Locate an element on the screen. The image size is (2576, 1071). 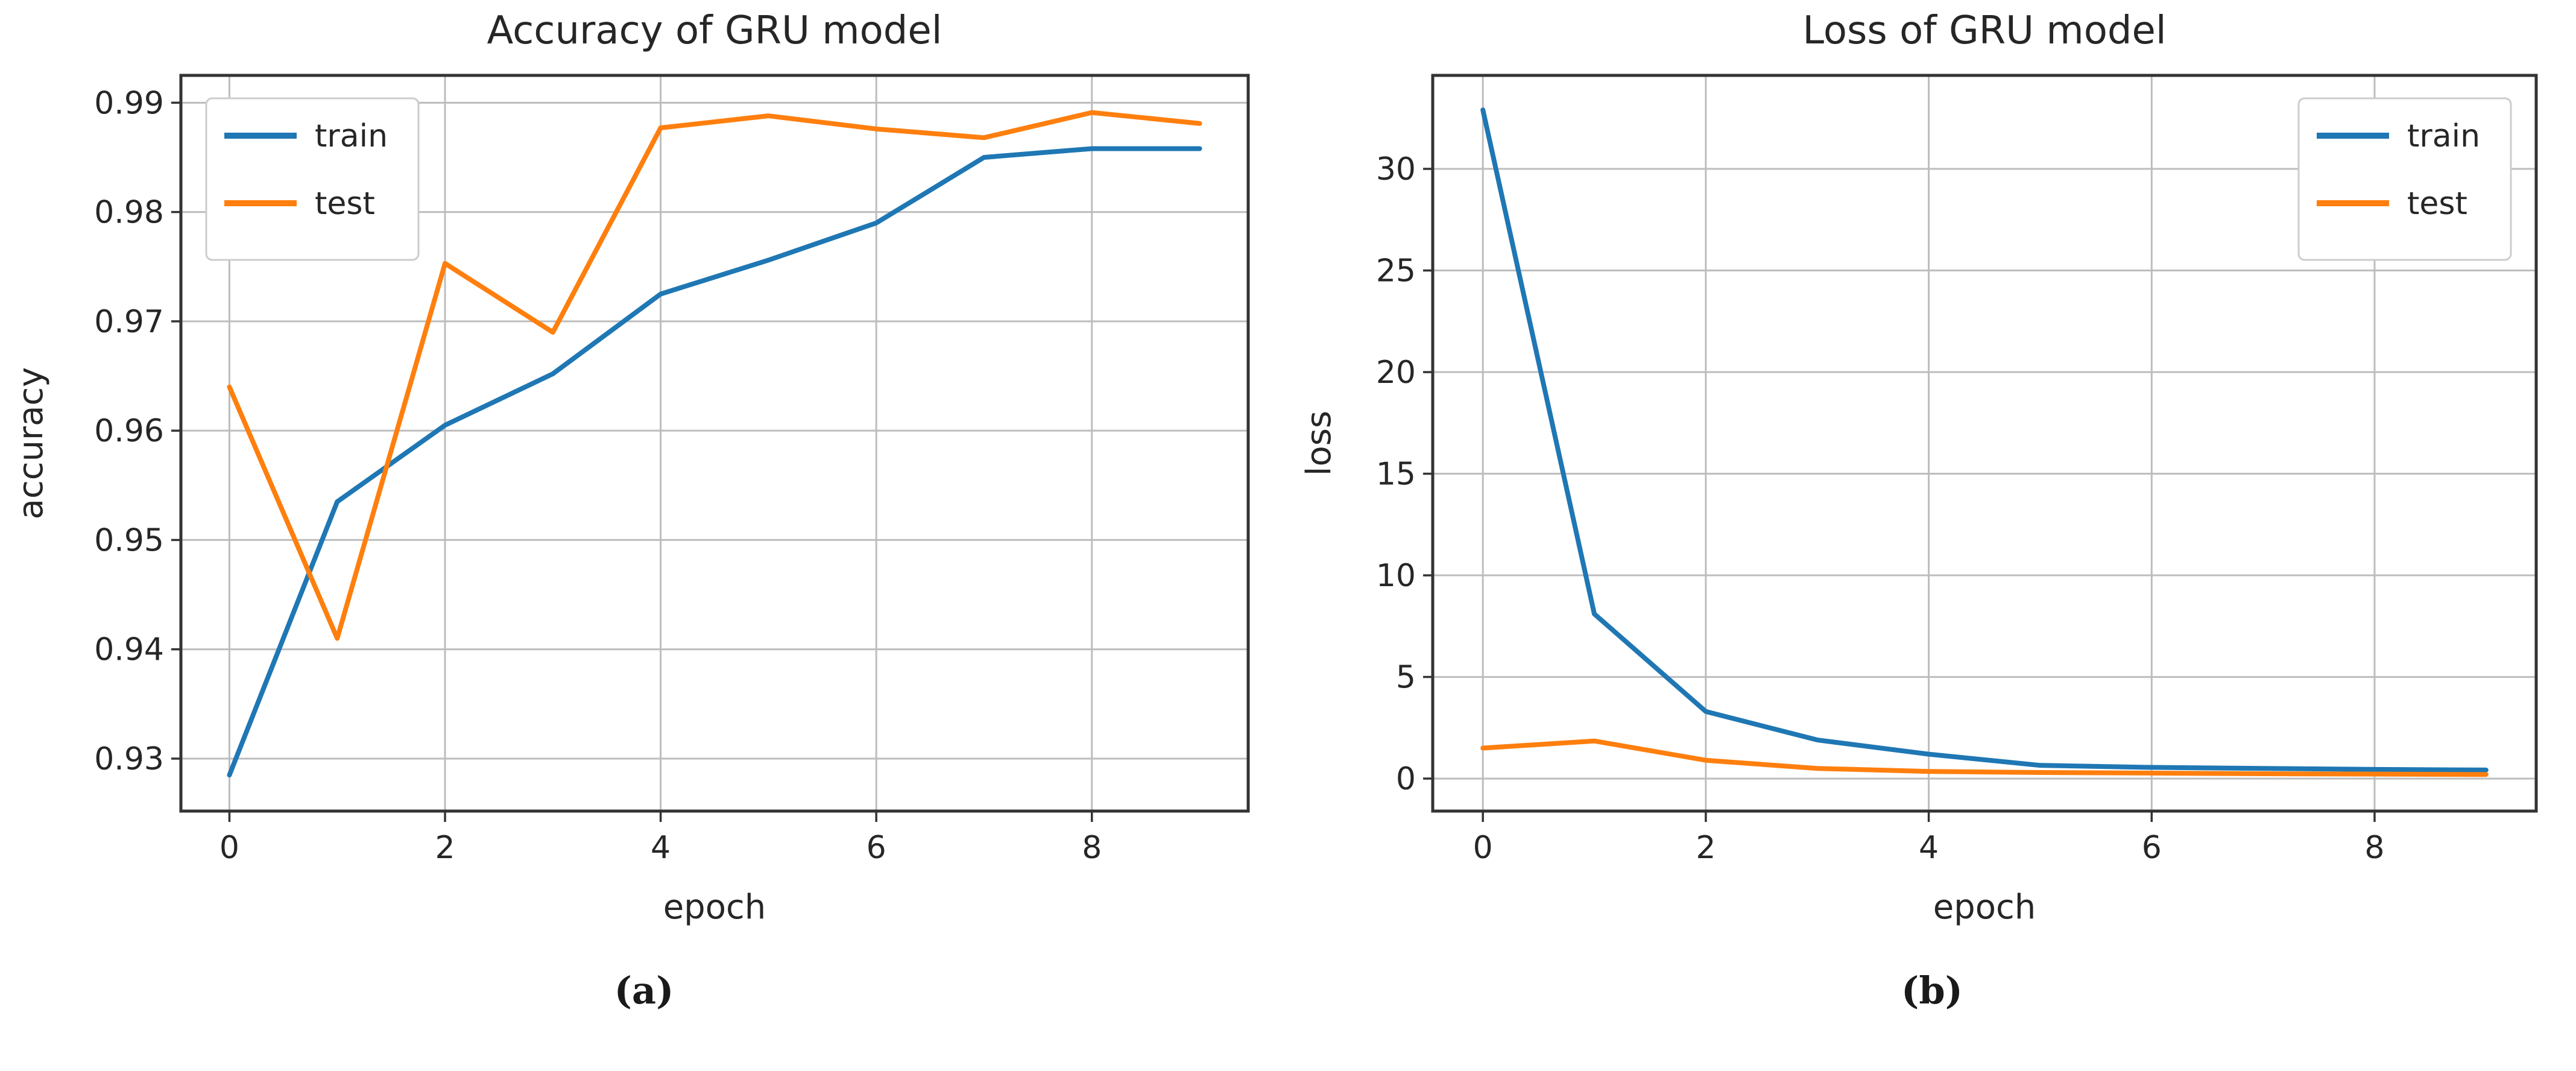
figure-caption-b: (b) is located at coordinates (1932, 990).